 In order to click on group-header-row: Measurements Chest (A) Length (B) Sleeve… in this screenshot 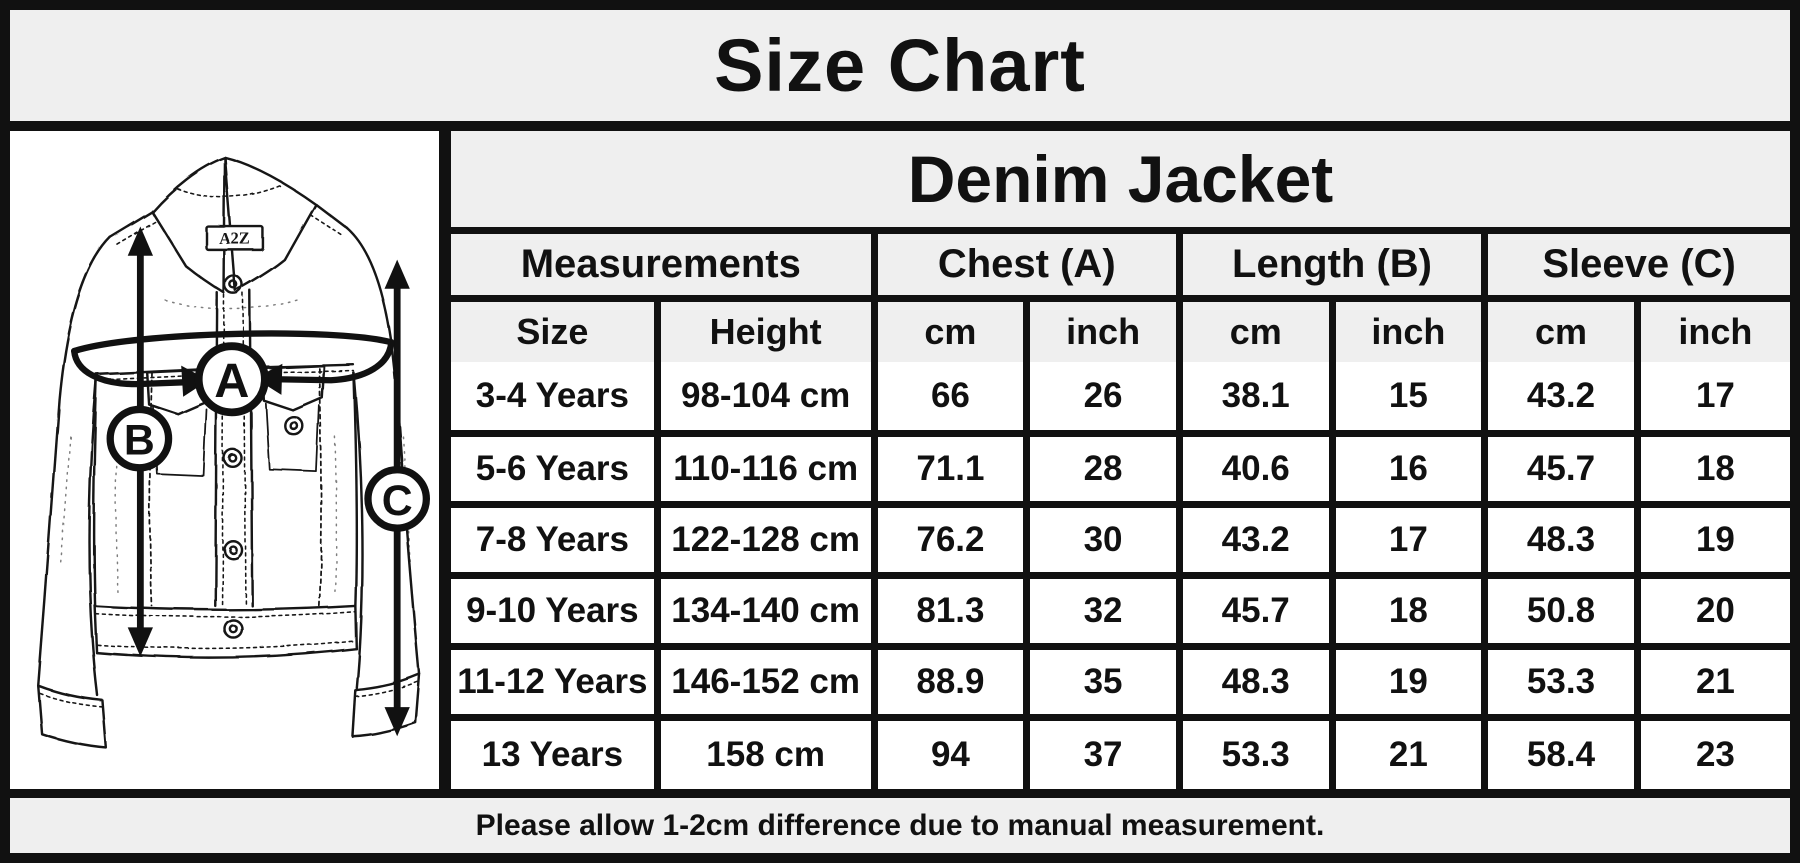, I will do `click(1120, 264)`.